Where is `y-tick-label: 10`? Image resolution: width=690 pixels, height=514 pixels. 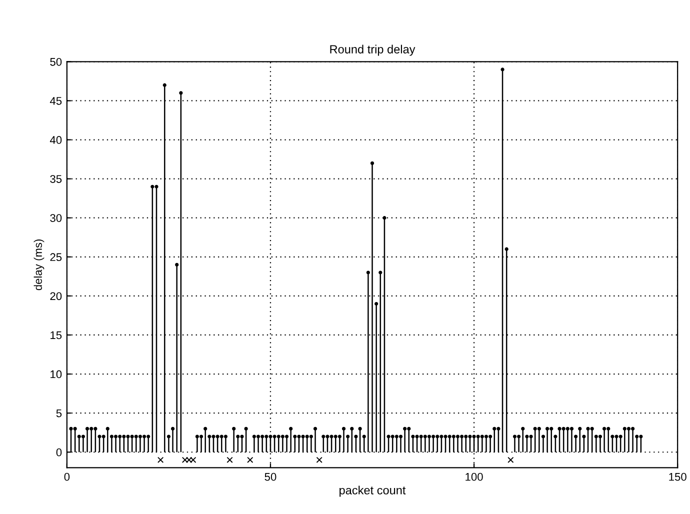 y-tick-label: 10 is located at coordinates (56, 374).